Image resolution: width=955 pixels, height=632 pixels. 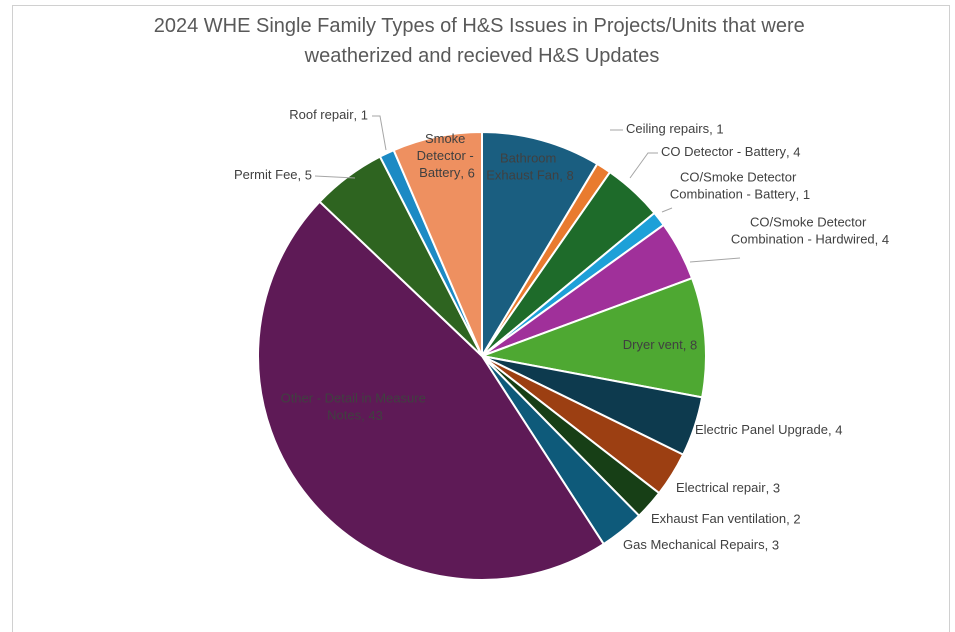 What do you see at coordinates (796, 518) in the screenshot?
I see `data-label-value: 2` at bounding box center [796, 518].